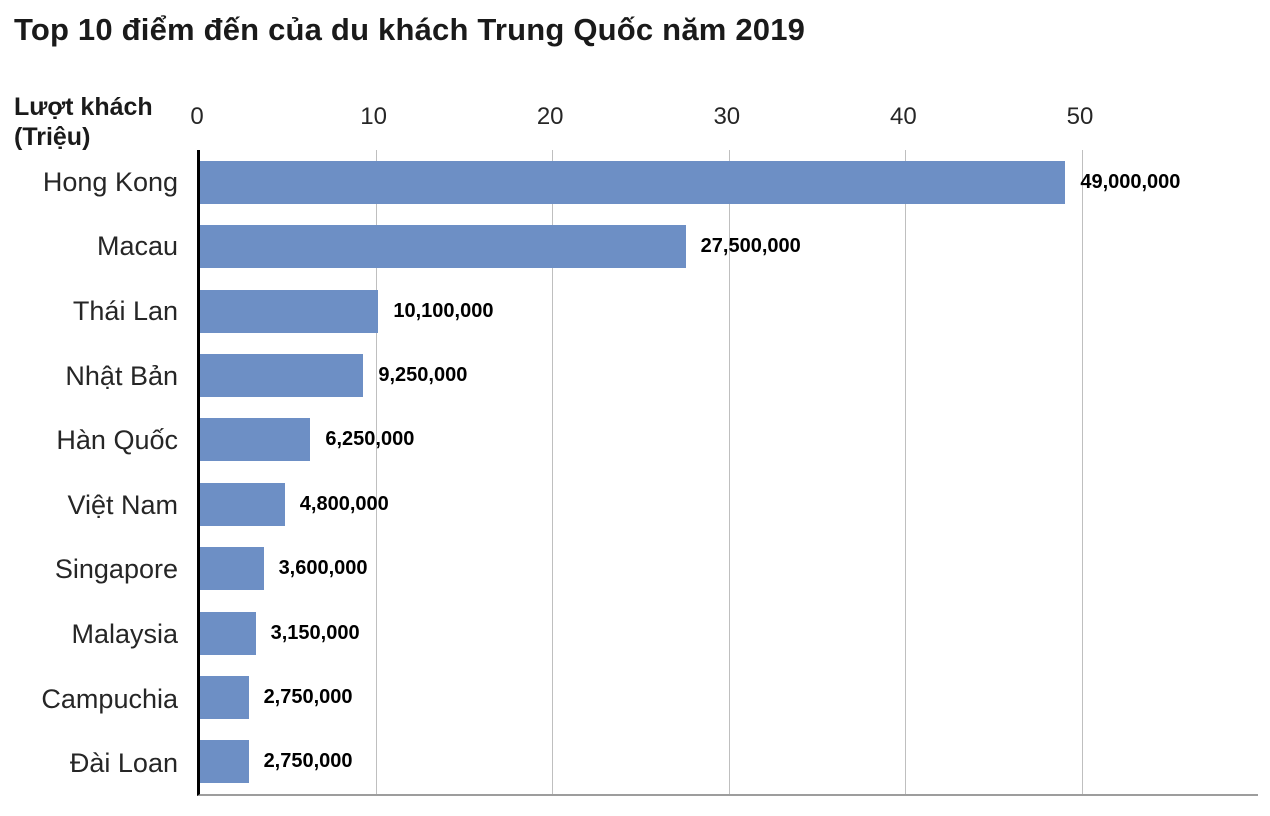 The width and height of the screenshot is (1270, 816). What do you see at coordinates (110, 181) in the screenshot?
I see `category-label: Hong Kong` at bounding box center [110, 181].